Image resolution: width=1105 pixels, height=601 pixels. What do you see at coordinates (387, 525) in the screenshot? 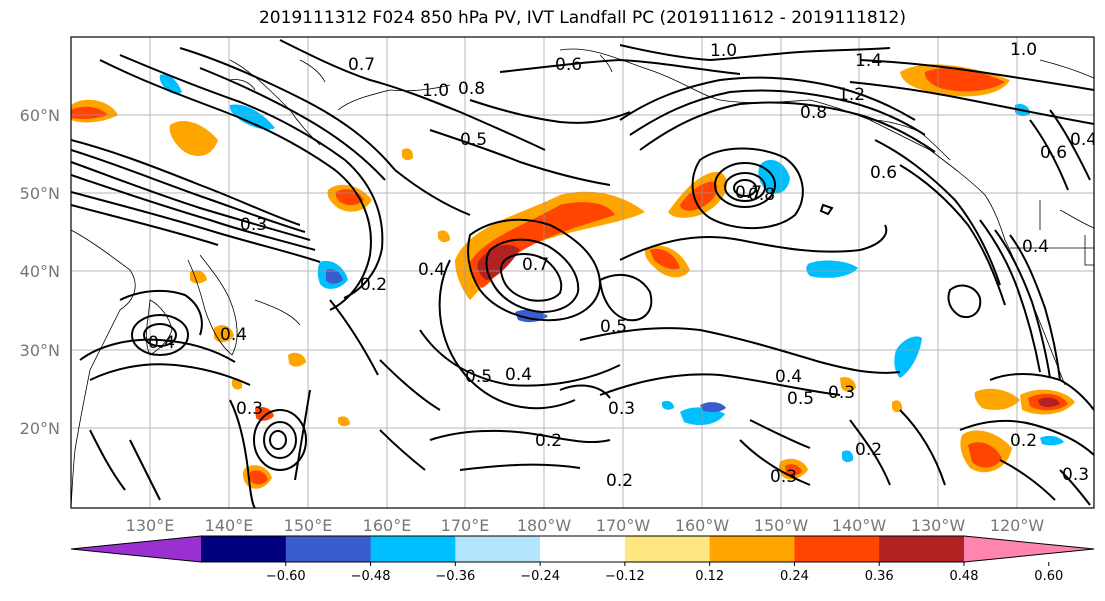
I see `lon-tick-label: 160°E` at bounding box center [387, 525].